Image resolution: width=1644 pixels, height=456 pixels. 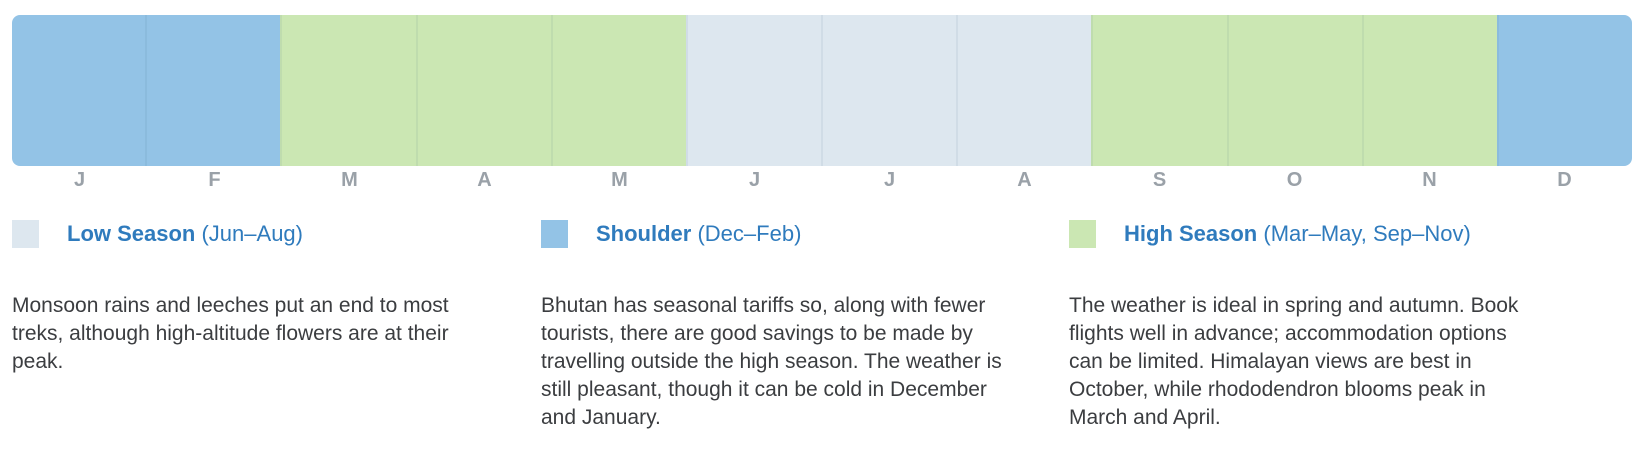 I want to click on month-label-apr: A, so click(x=484, y=180).